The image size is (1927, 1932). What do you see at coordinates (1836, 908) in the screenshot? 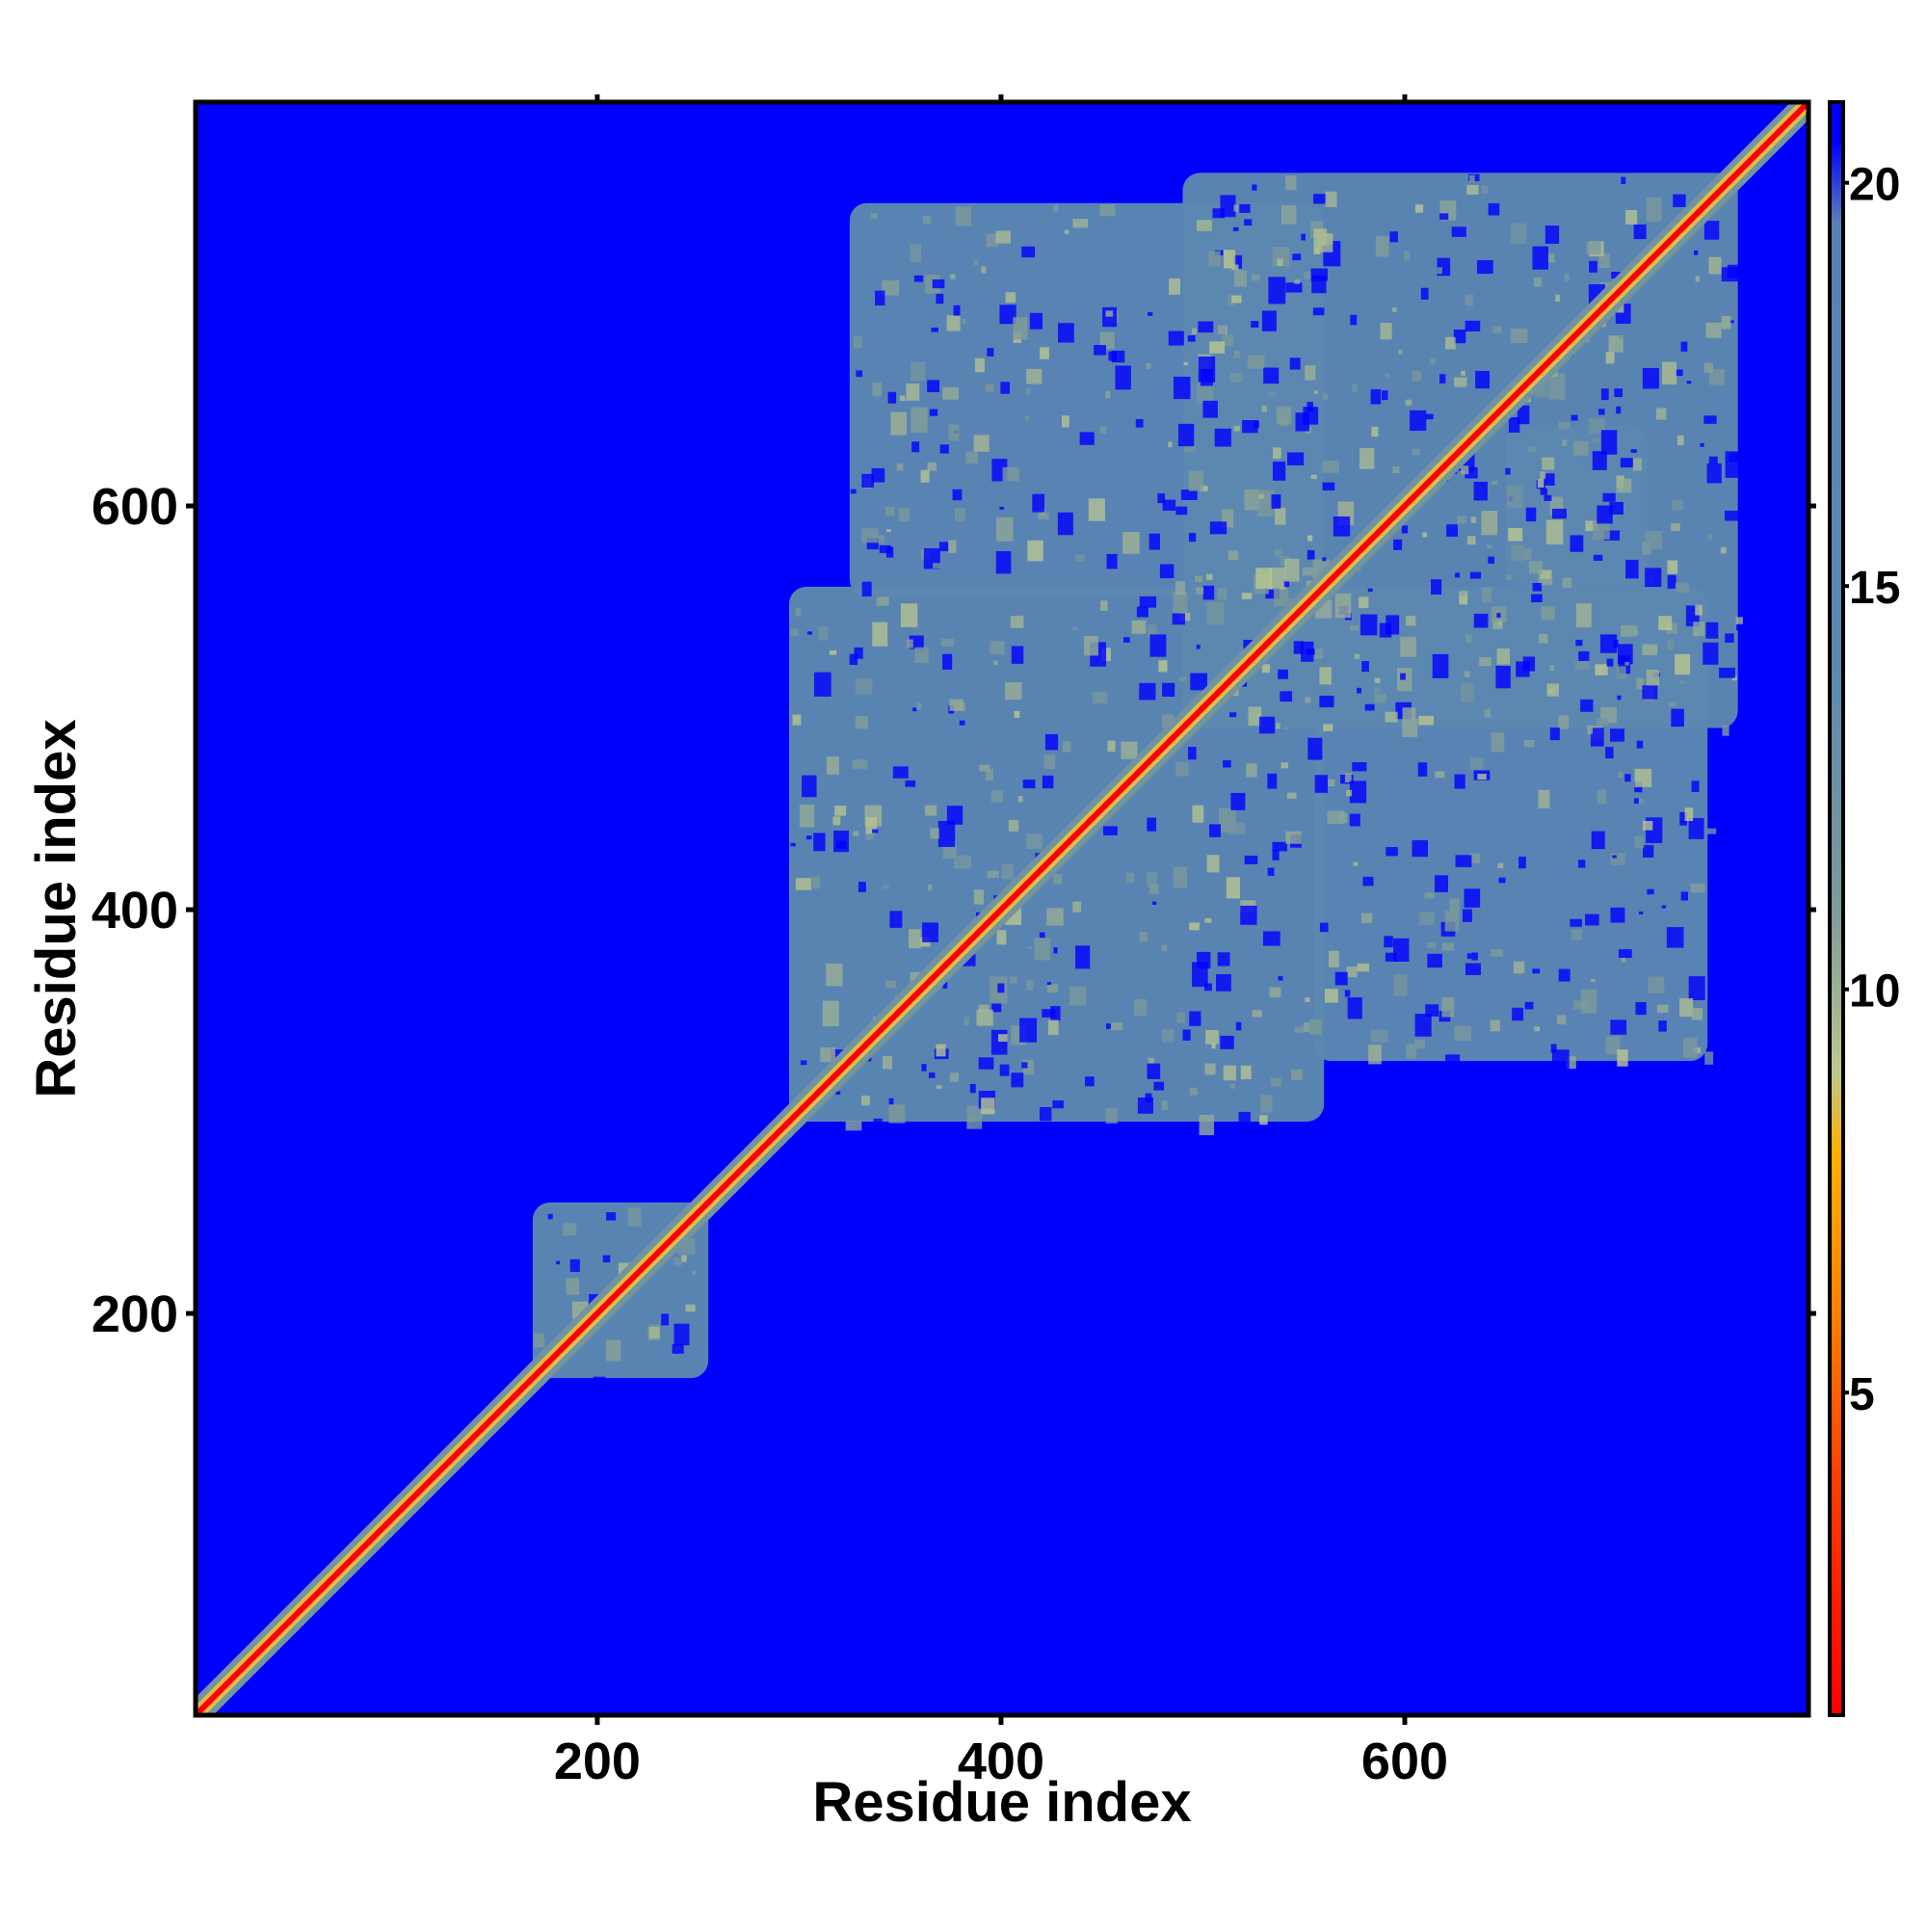
I see `colorbar-gradient` at bounding box center [1836, 908].